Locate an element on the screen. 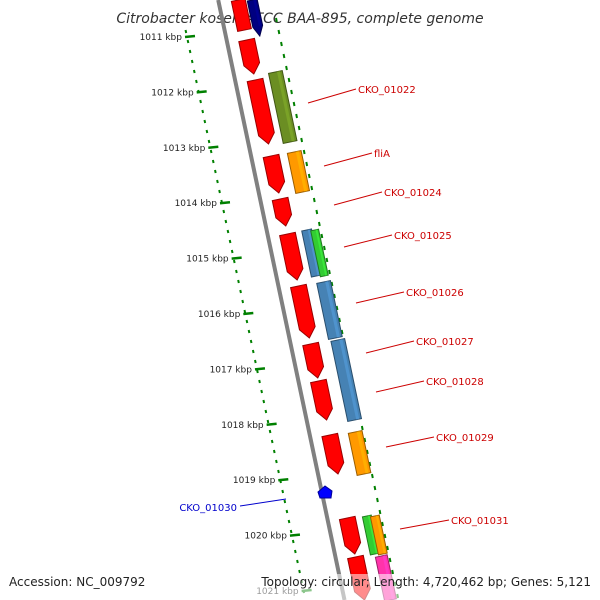  ruler-label: 1020 kbp is located at coordinates (266, 537).